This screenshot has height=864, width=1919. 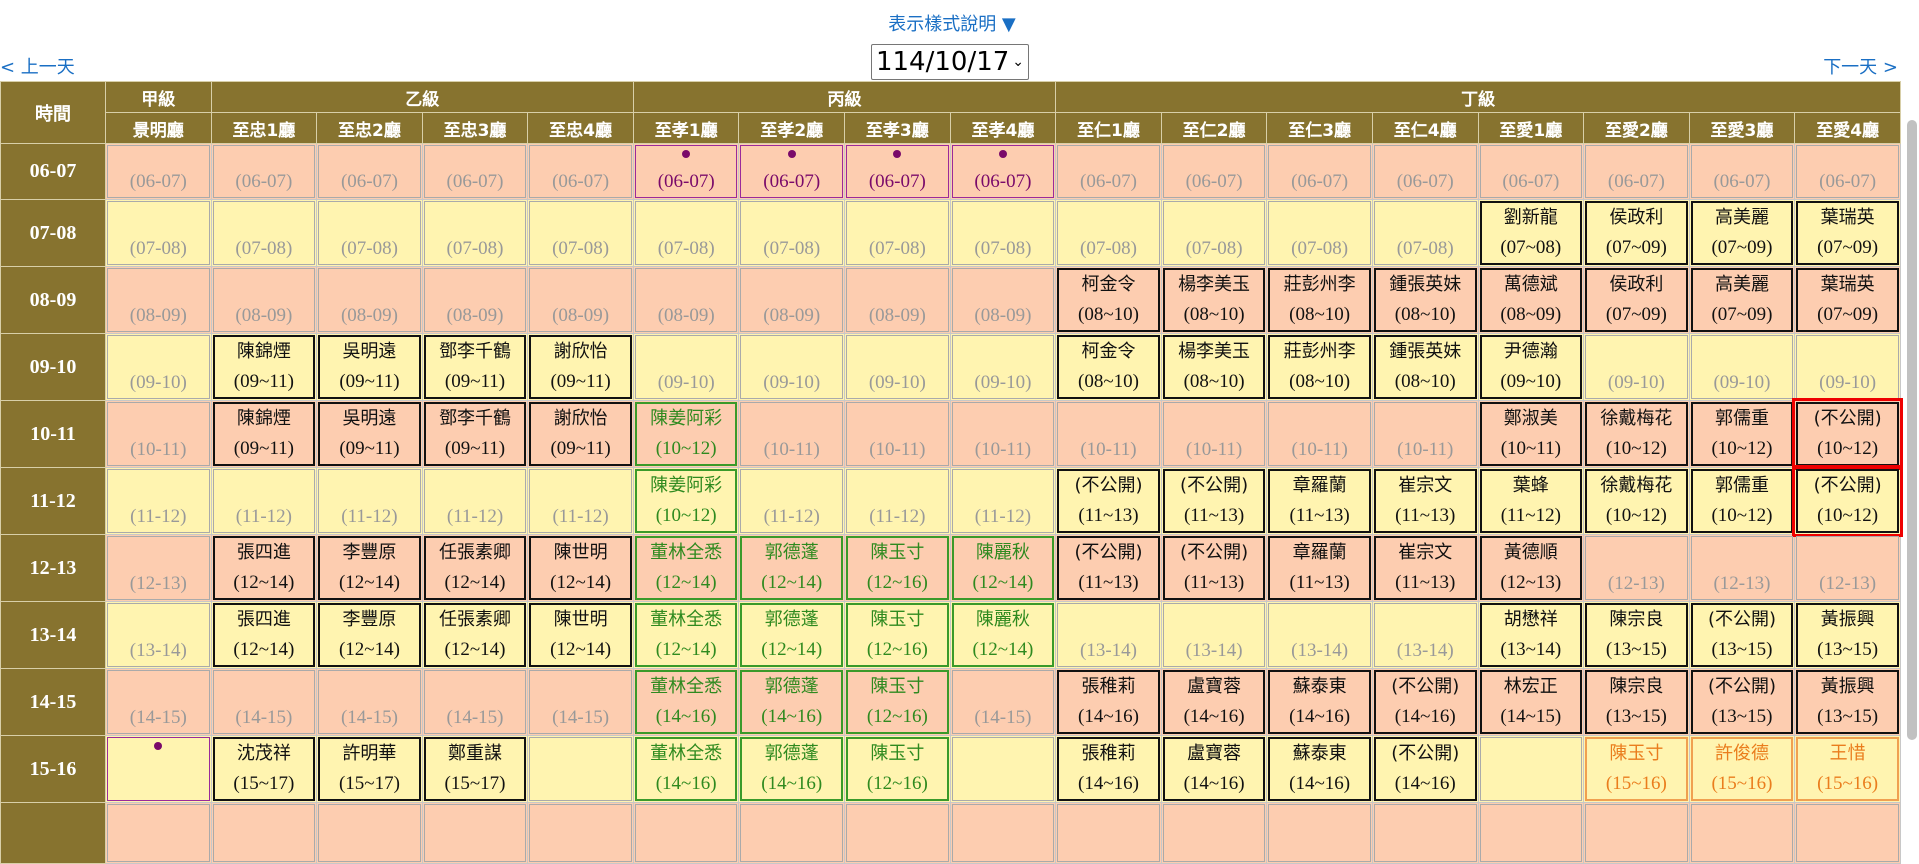 I want to click on schedule-cell: 許明華 (15~17), so click(x=369, y=769).